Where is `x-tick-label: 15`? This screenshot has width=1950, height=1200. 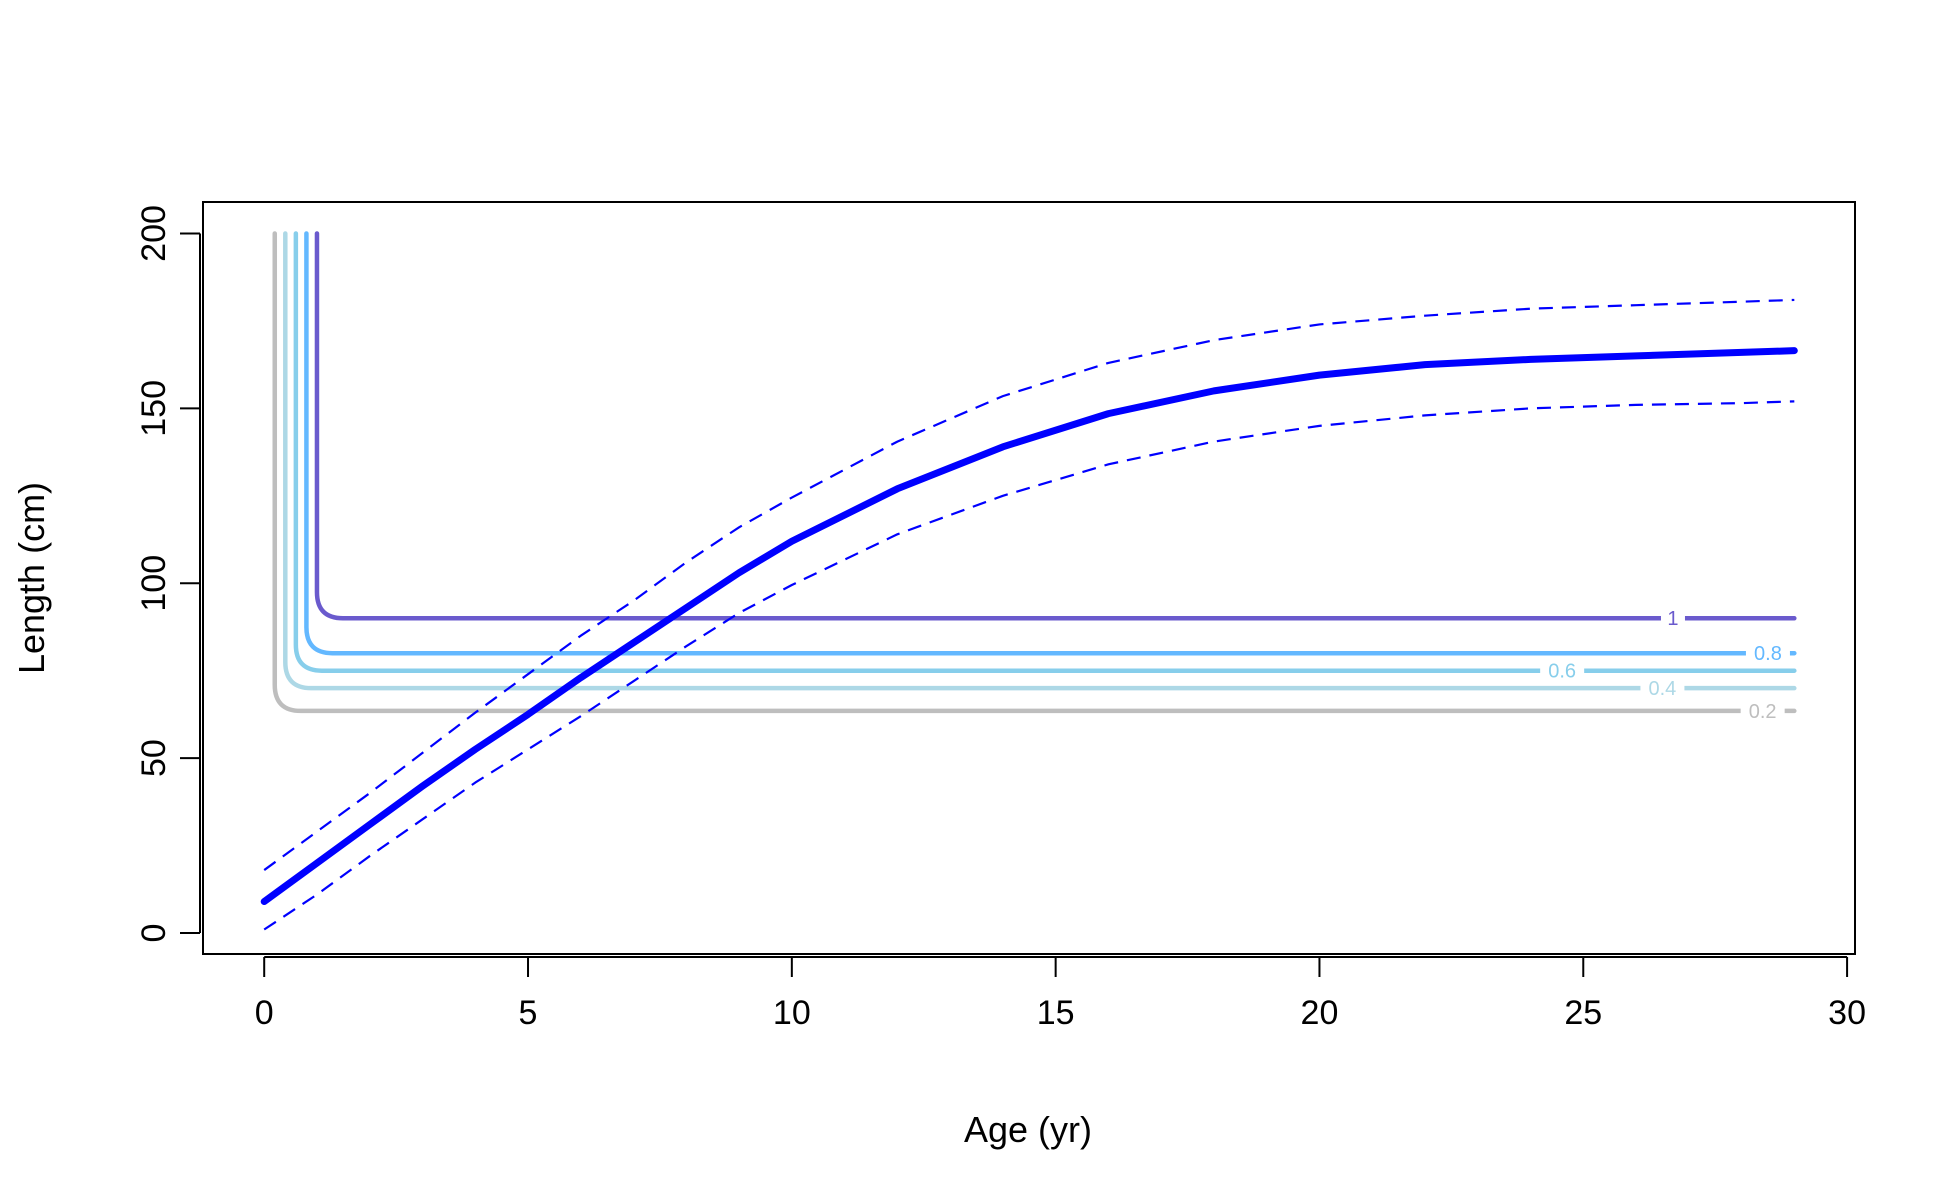
x-tick-label: 15 is located at coordinates (1056, 1013).